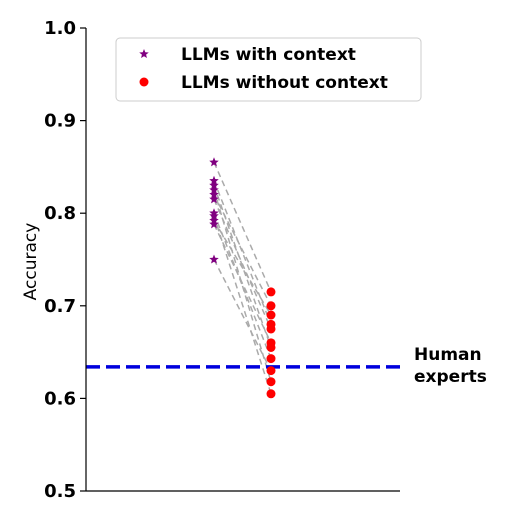 Image resolution: width=523 pixels, height=523 pixels. What do you see at coordinates (60, 306) in the screenshot?
I see `y-tick-label: 0.7` at bounding box center [60, 306].